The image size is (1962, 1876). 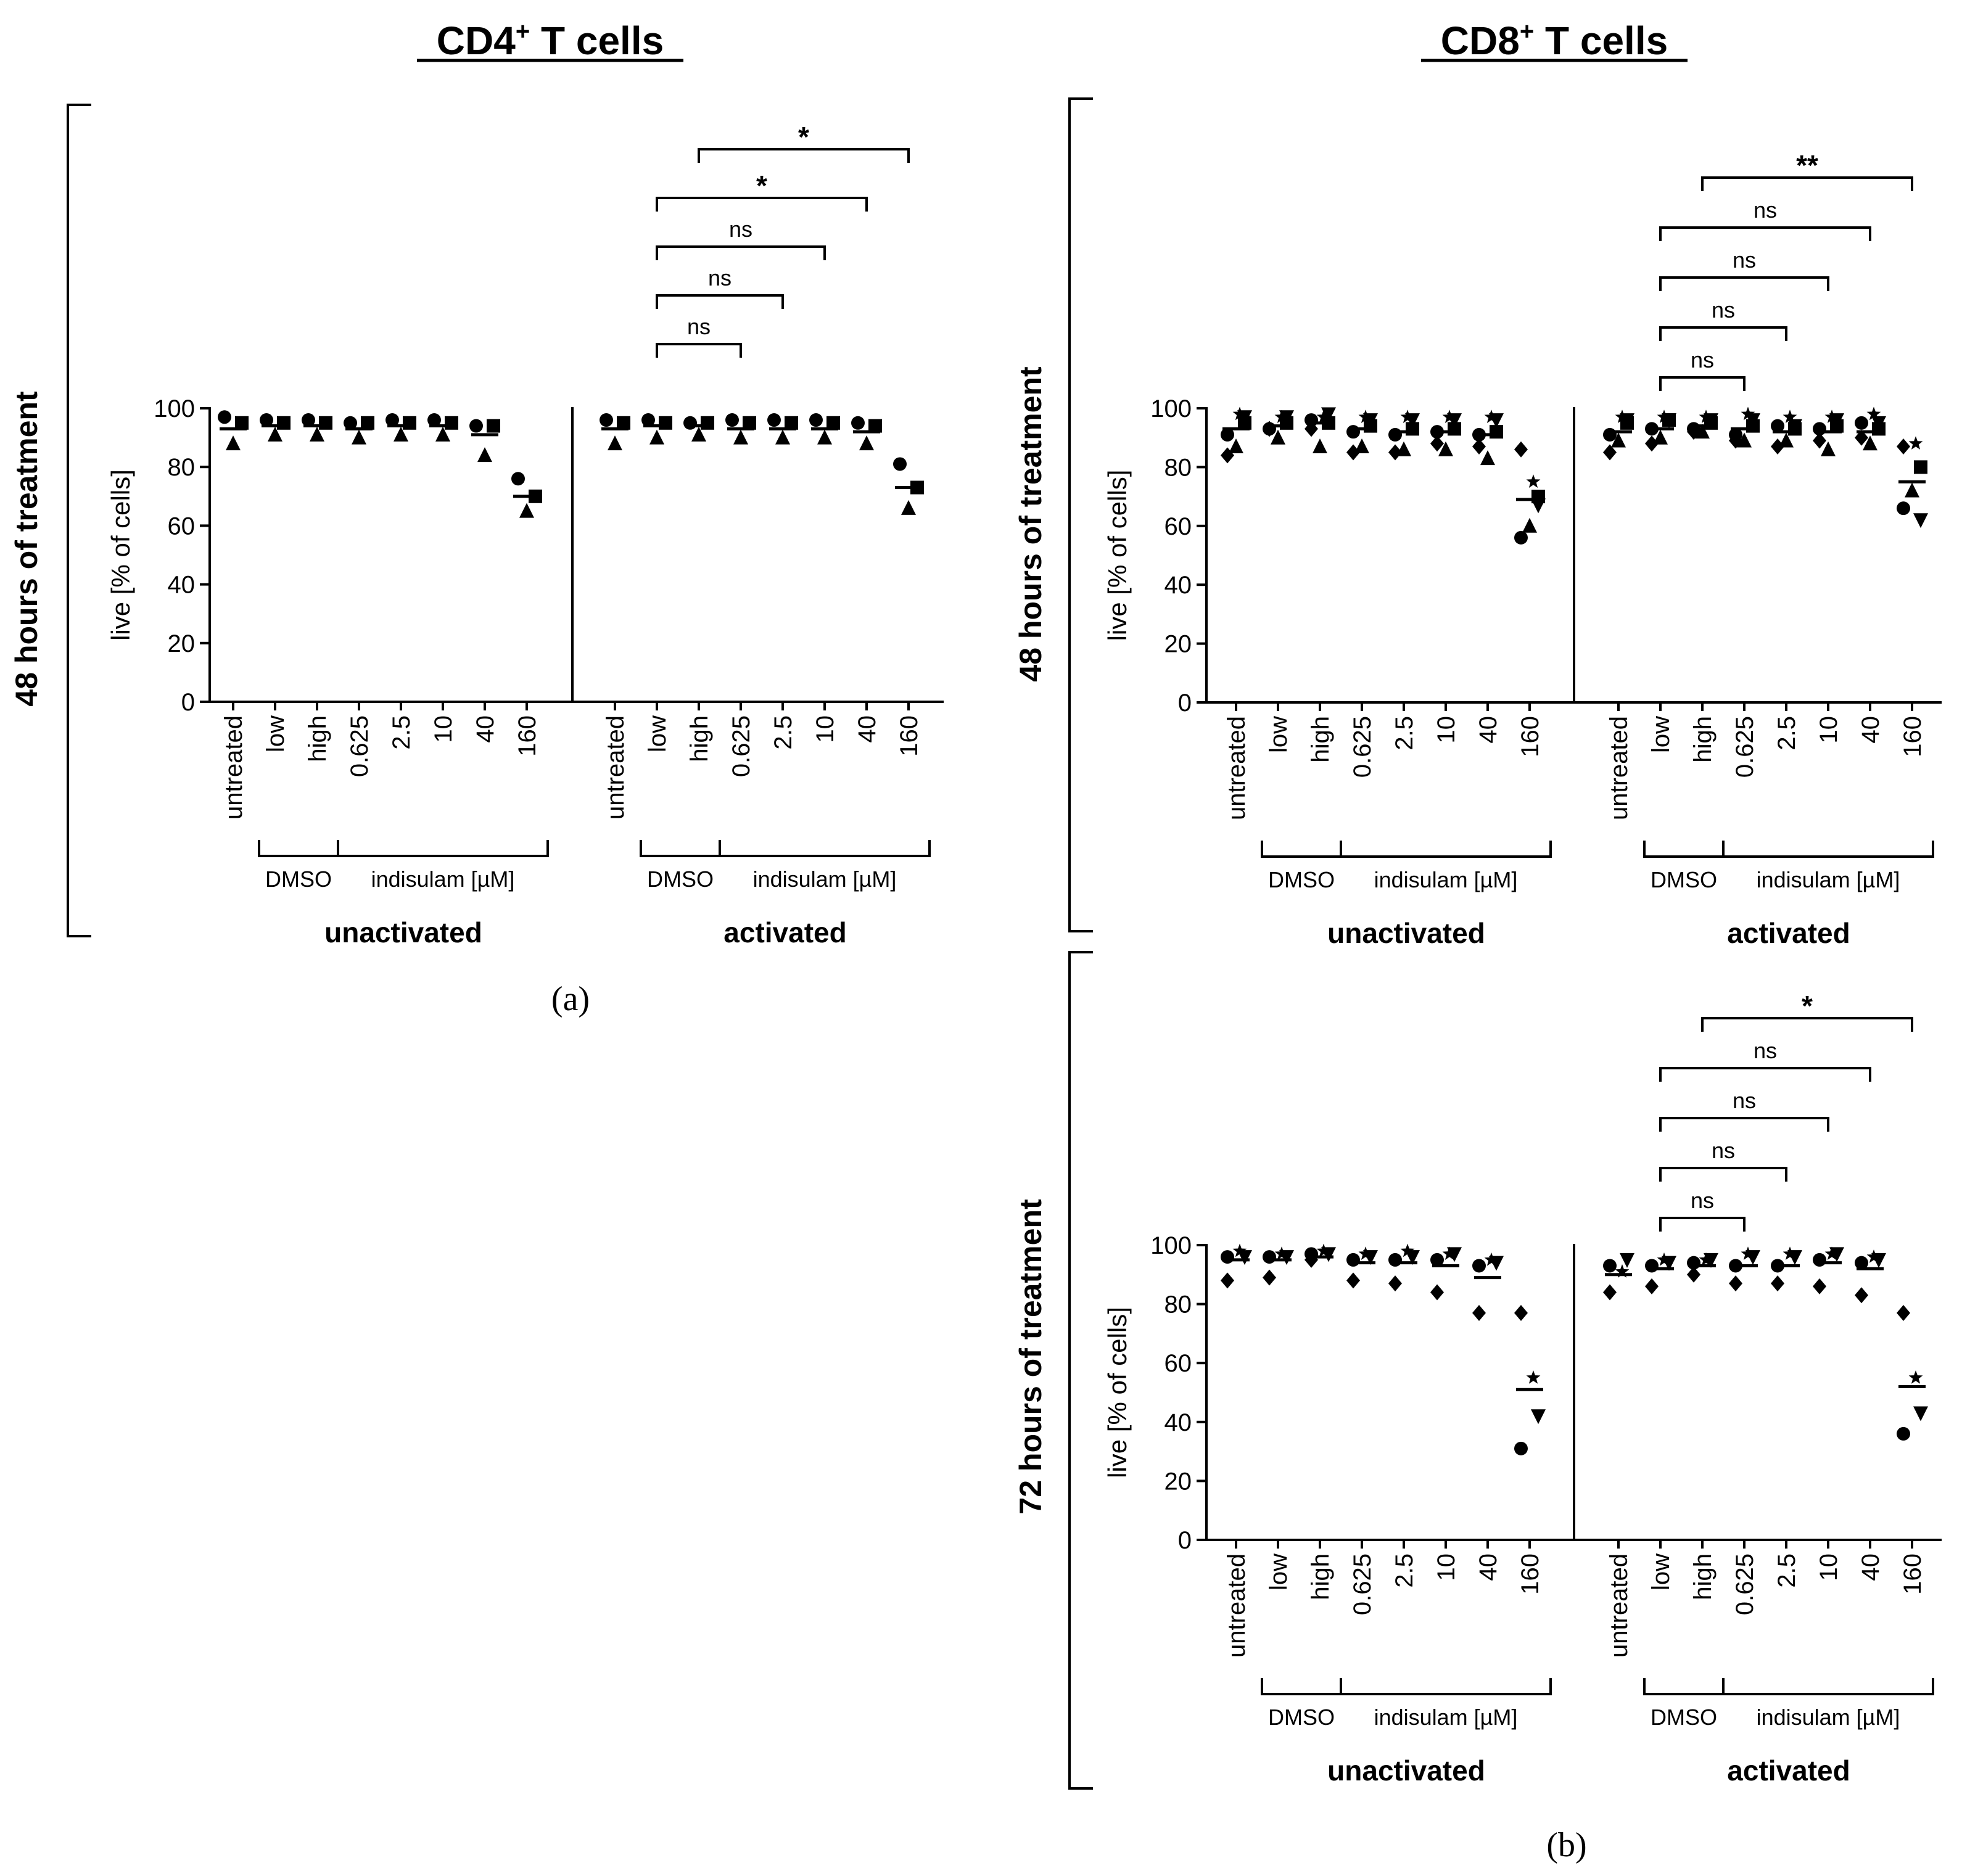 What do you see at coordinates (523, 31) in the screenshot?
I see `cd4-title-sup: +` at bounding box center [523, 31].